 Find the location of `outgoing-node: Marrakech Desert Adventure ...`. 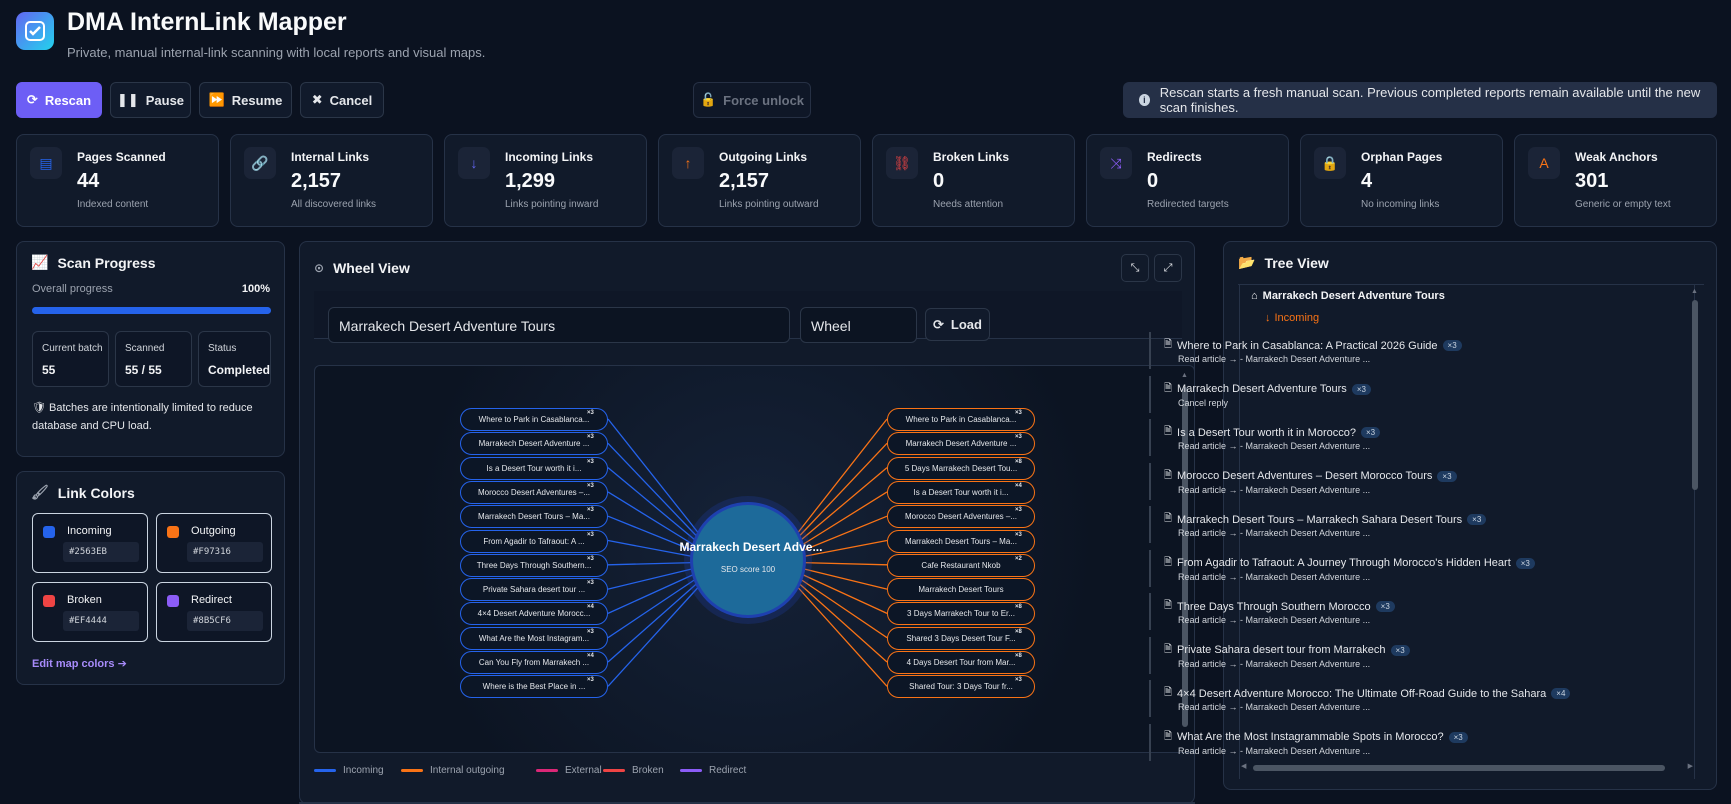

outgoing-node: Marrakech Desert Adventure ... is located at coordinates (961, 444).